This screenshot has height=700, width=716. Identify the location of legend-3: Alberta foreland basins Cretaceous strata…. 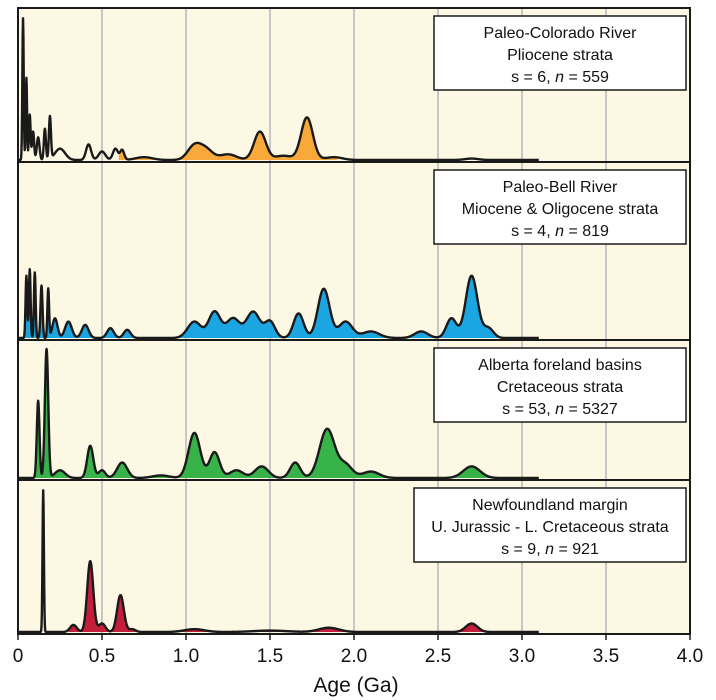
(560, 385).